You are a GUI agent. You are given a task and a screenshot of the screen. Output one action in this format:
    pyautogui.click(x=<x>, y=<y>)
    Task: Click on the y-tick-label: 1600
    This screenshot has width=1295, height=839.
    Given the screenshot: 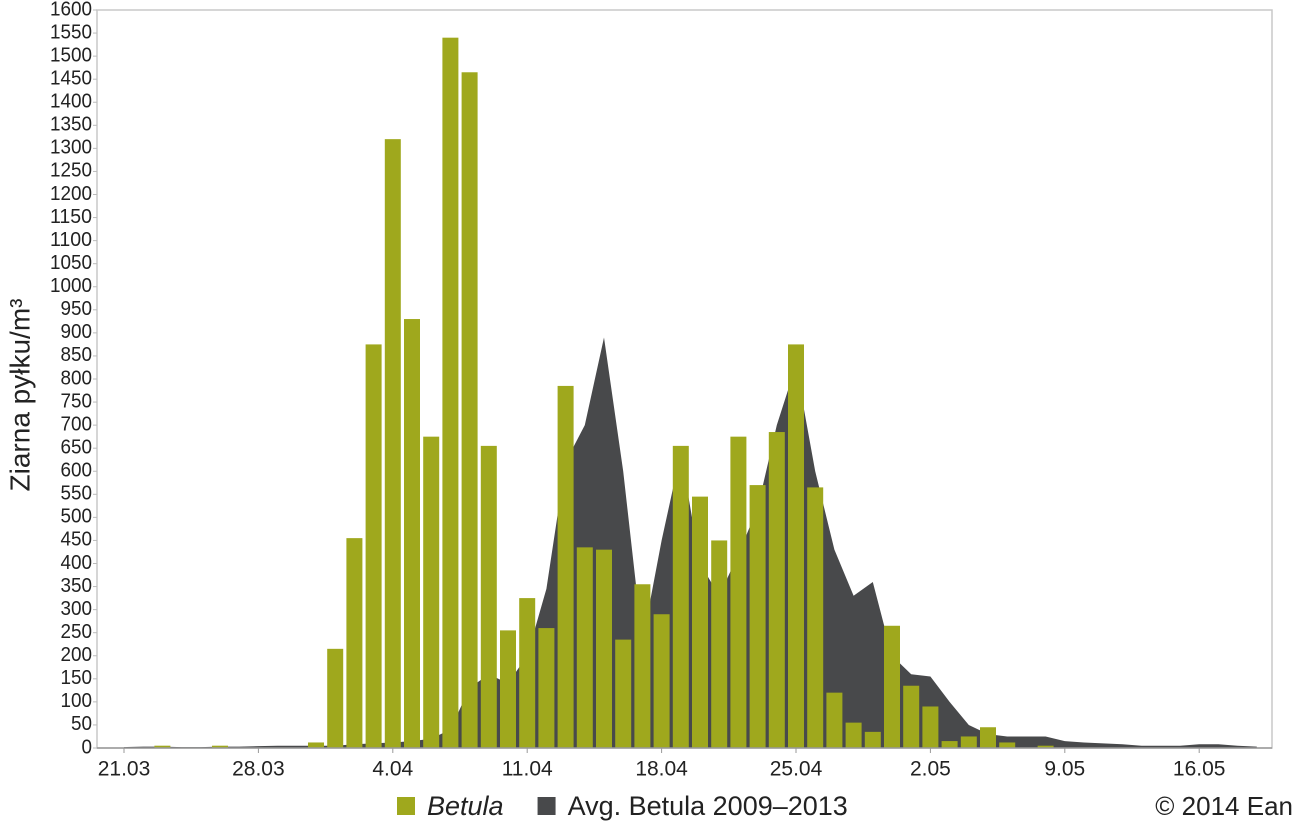 What is the action you would take?
    pyautogui.click(x=71, y=10)
    